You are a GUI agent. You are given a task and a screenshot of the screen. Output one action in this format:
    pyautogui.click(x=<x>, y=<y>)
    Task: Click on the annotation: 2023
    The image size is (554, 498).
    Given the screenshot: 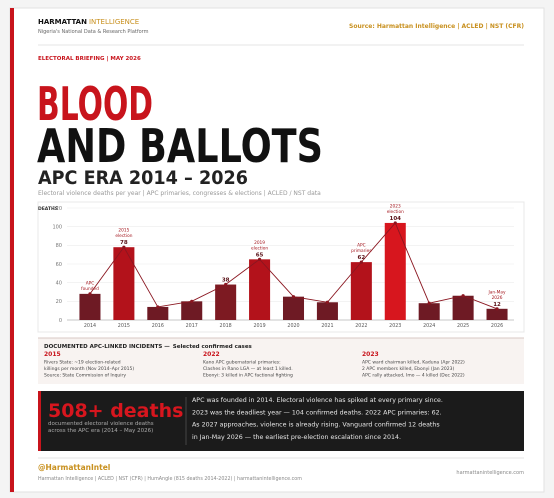 What is the action you would take?
    pyautogui.click(x=395, y=206)
    